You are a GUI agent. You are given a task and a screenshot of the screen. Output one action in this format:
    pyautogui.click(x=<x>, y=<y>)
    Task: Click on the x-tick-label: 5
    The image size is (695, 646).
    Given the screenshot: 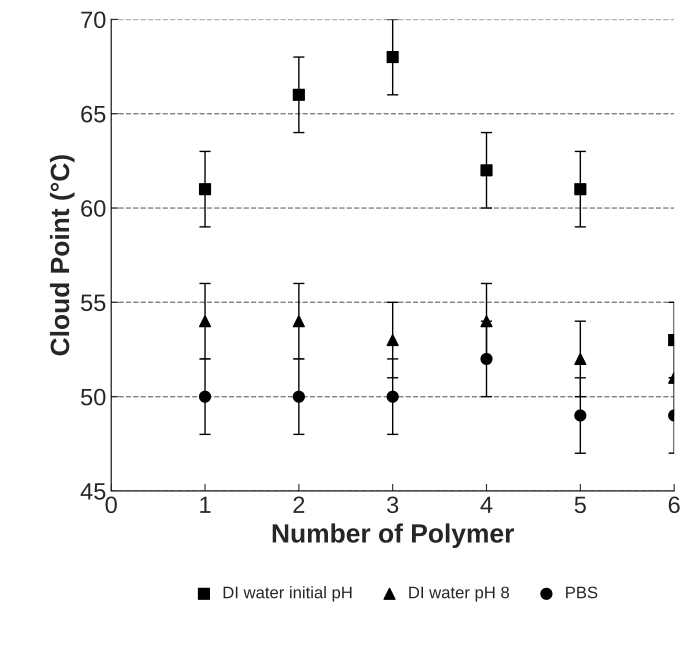 What is the action you would take?
    pyautogui.click(x=580, y=505)
    